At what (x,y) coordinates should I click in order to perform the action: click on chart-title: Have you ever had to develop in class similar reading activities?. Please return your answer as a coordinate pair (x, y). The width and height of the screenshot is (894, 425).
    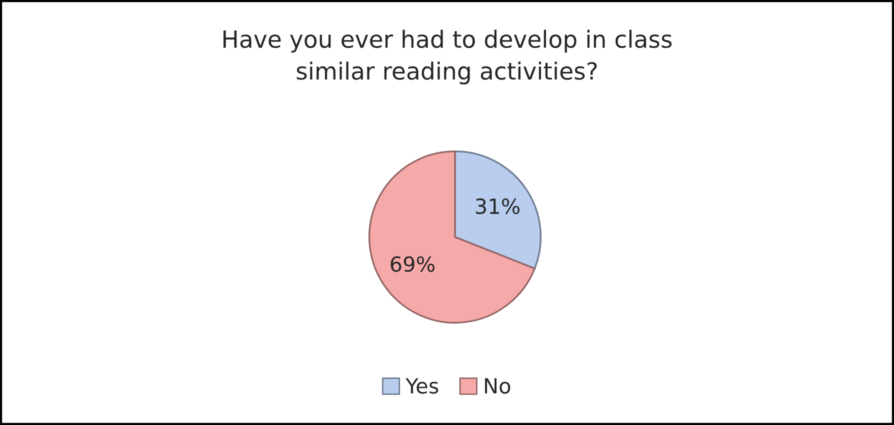
    Looking at the image, I should click on (447, 57).